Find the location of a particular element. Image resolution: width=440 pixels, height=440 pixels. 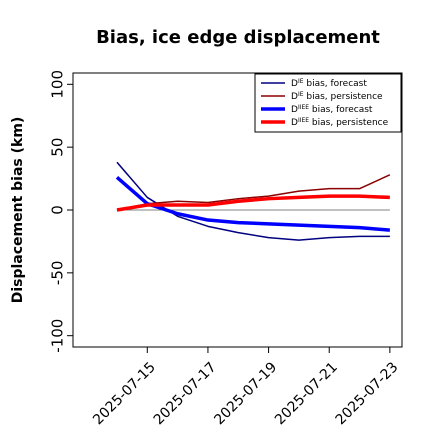

x-tick-label: 2025-07-21 is located at coordinates (306, 393).